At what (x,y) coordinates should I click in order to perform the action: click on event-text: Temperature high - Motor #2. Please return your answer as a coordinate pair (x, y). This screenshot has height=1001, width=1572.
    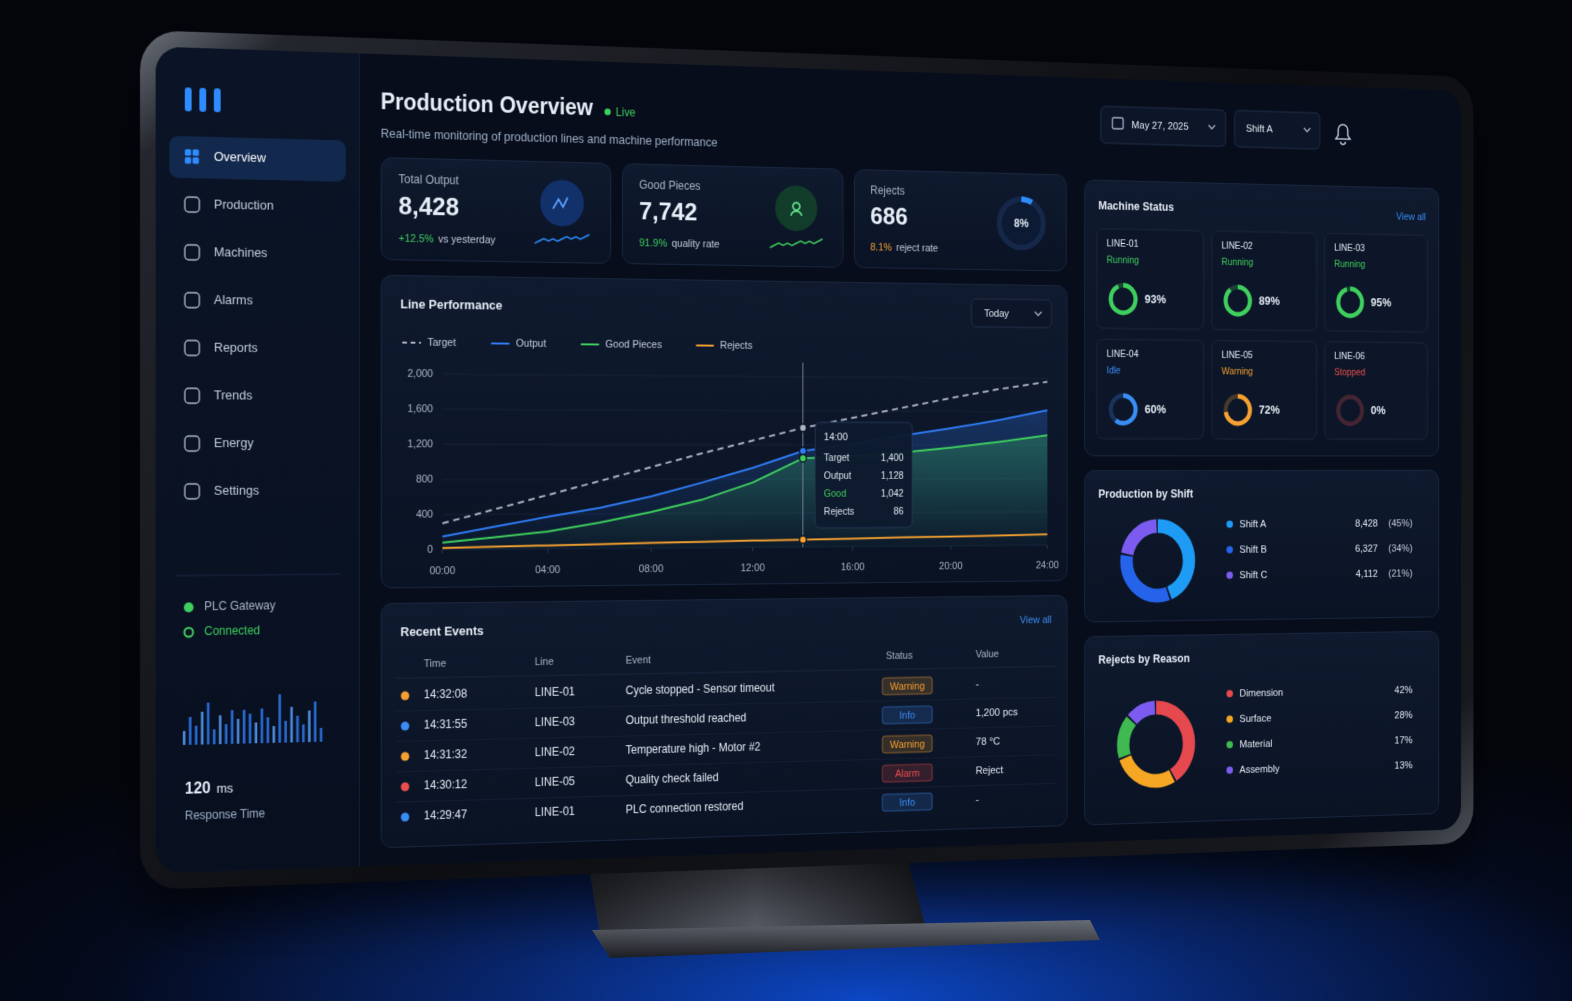
    Looking at the image, I should click on (693, 748).